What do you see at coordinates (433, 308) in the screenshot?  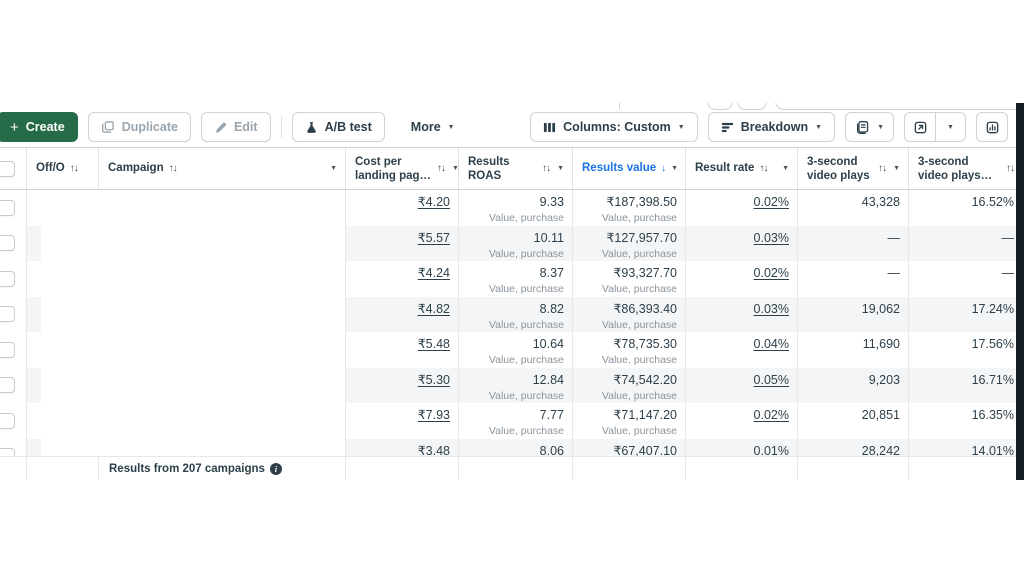 I see `cost-per-landing-page-value: ₹4.82` at bounding box center [433, 308].